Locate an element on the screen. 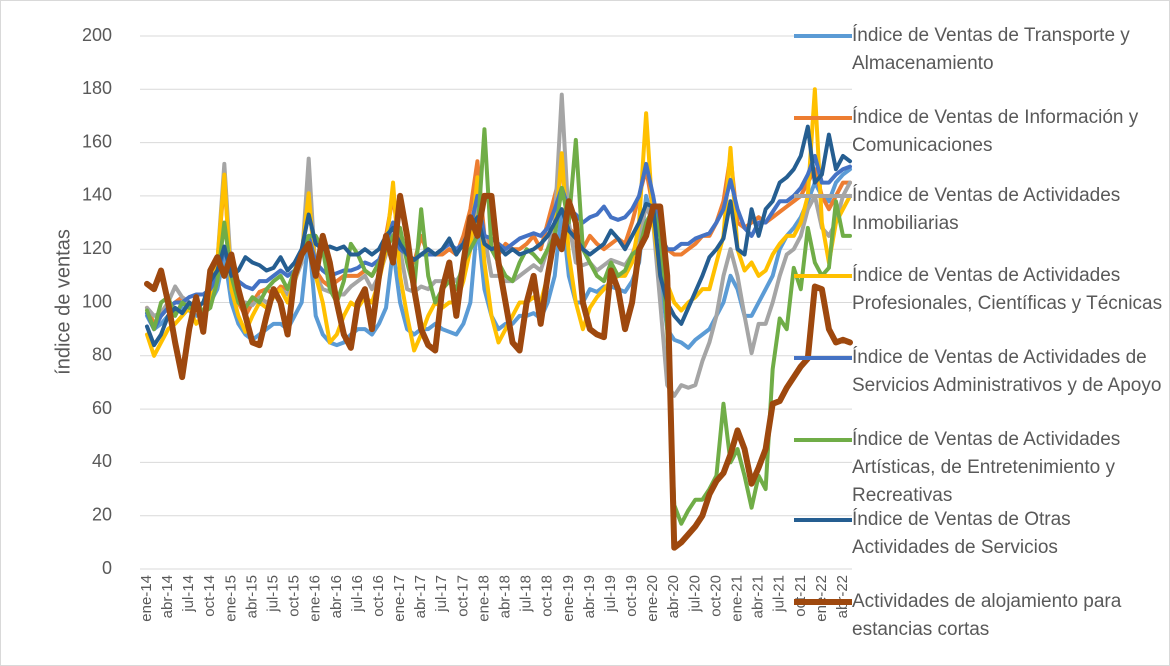 The width and height of the screenshot is (1170, 666). x-tick-label: abr-22 is located at coordinates (842, 596).